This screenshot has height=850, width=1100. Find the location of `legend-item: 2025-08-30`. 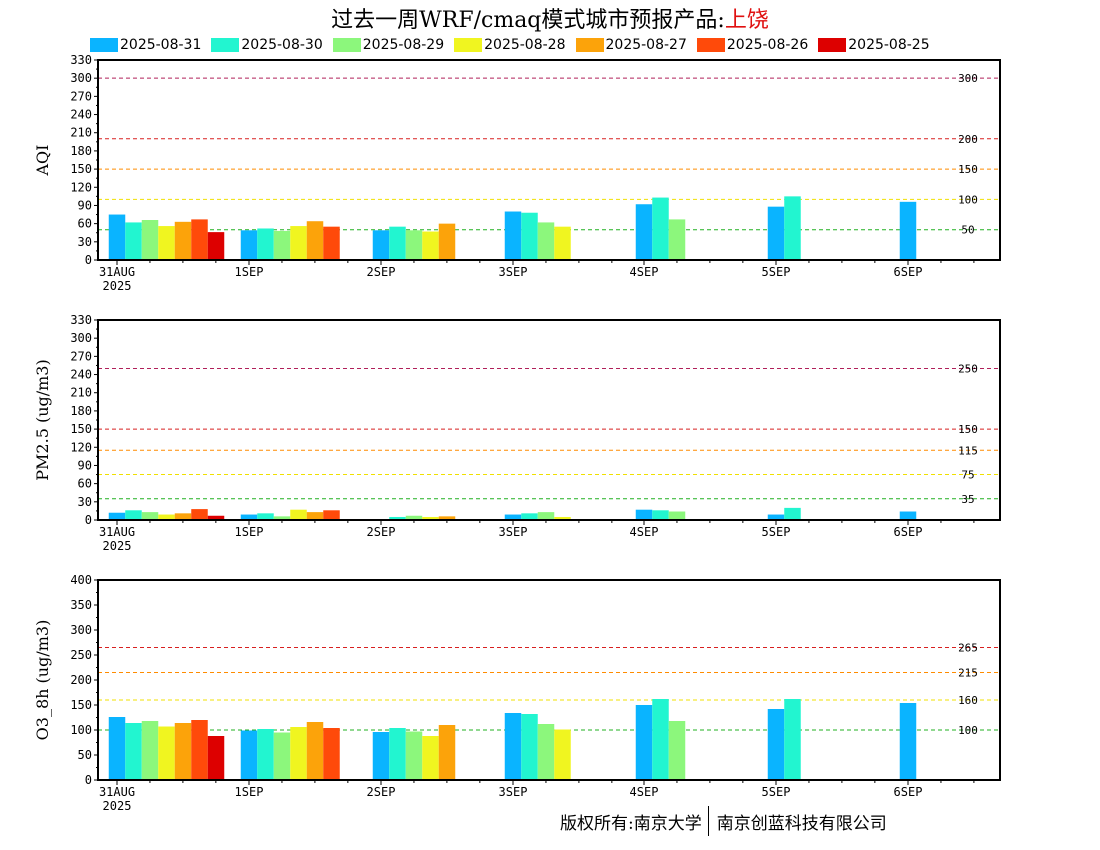

legend-item: 2025-08-30 is located at coordinates (267, 45).